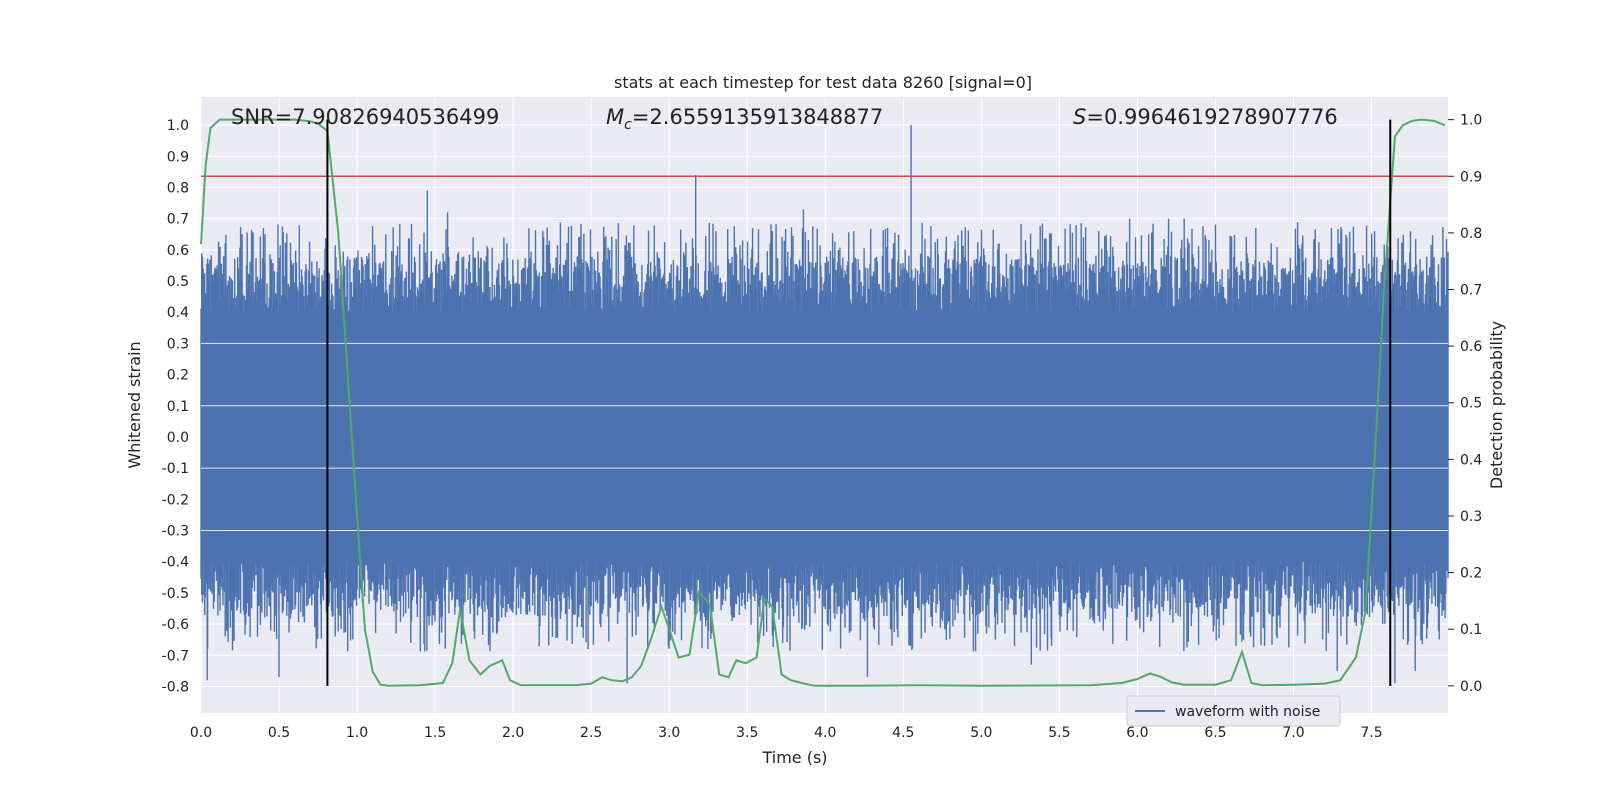  What do you see at coordinates (365, 117) in the screenshot?
I see `snr-annotation: SNR=7.90826940536499` at bounding box center [365, 117].